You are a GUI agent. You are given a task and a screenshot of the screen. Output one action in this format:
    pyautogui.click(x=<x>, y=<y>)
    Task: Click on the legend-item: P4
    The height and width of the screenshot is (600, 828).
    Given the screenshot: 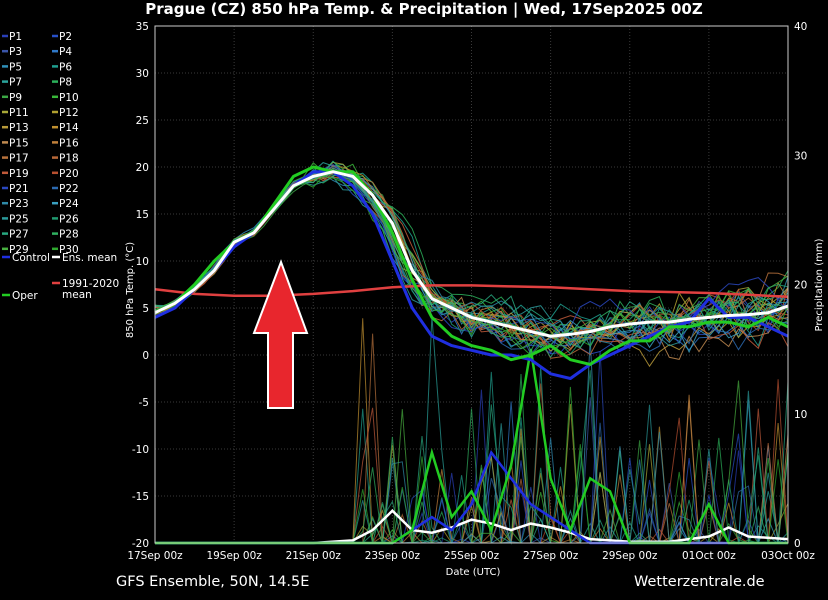 What is the action you would take?
    pyautogui.click(x=62, y=52)
    